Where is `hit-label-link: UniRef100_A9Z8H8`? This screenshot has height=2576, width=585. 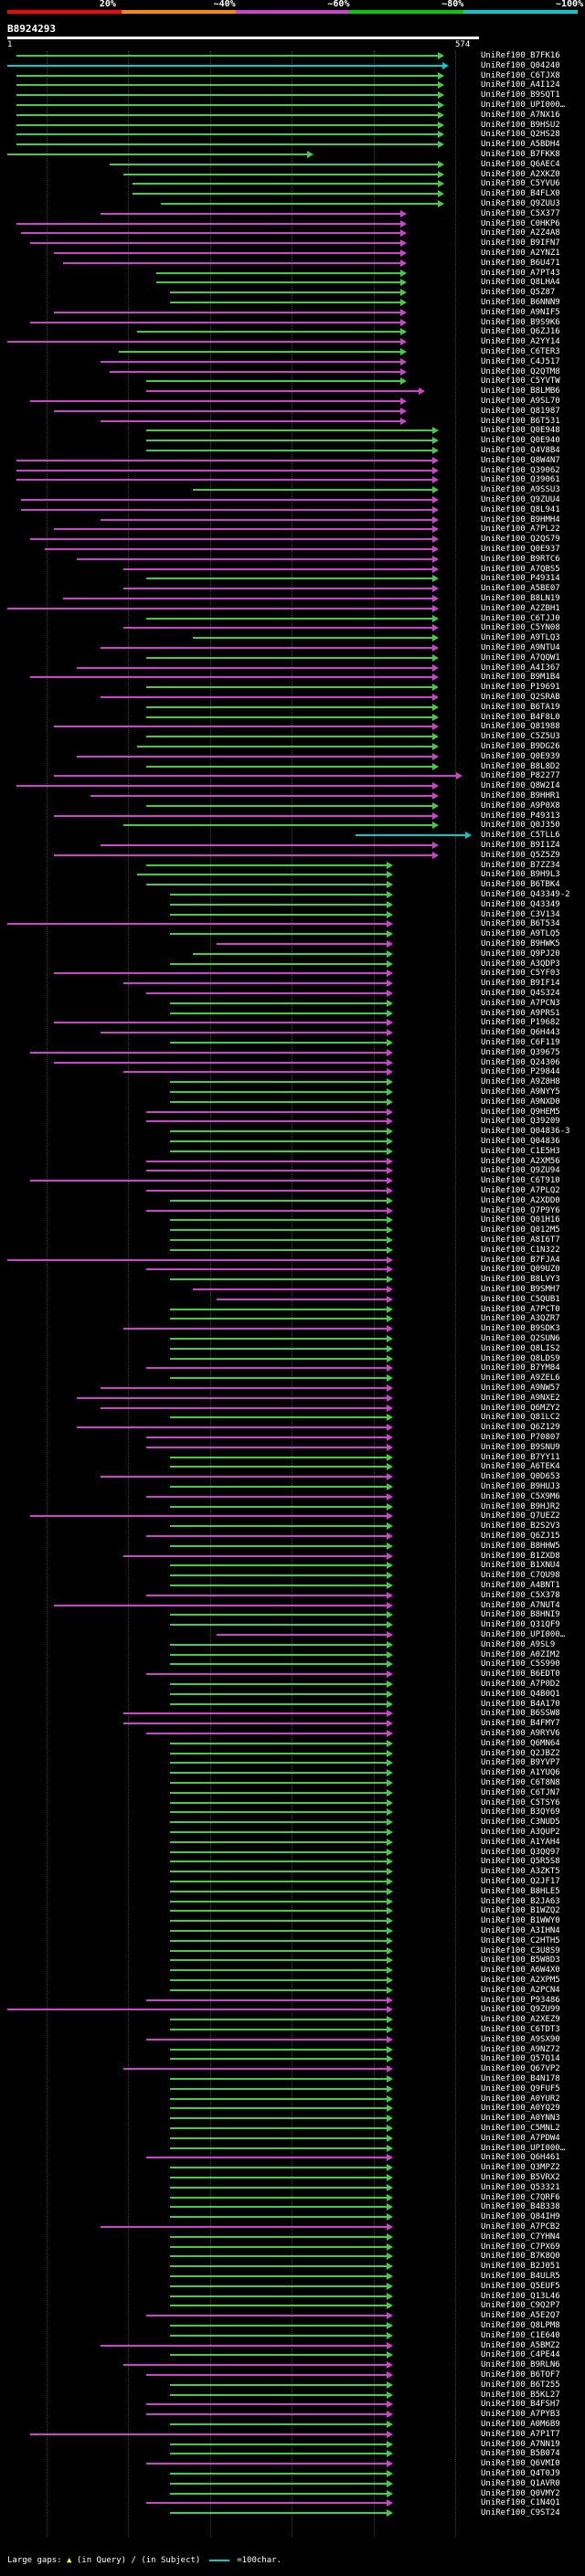 hit-label-link: UniRef100_A9Z8H8 is located at coordinates (520, 1082).